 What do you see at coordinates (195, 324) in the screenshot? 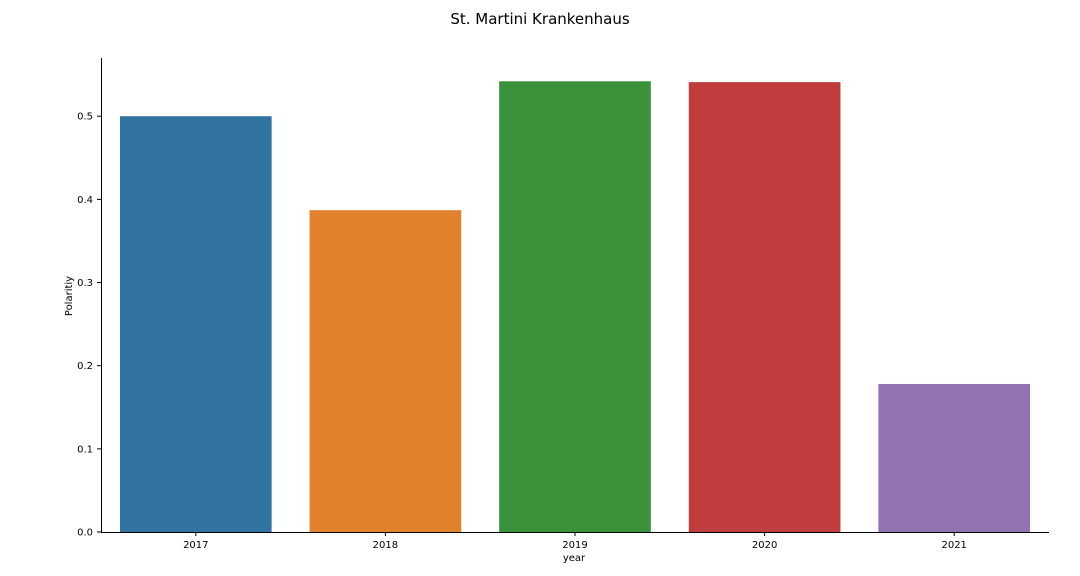
I see `bar-2017` at bounding box center [195, 324].